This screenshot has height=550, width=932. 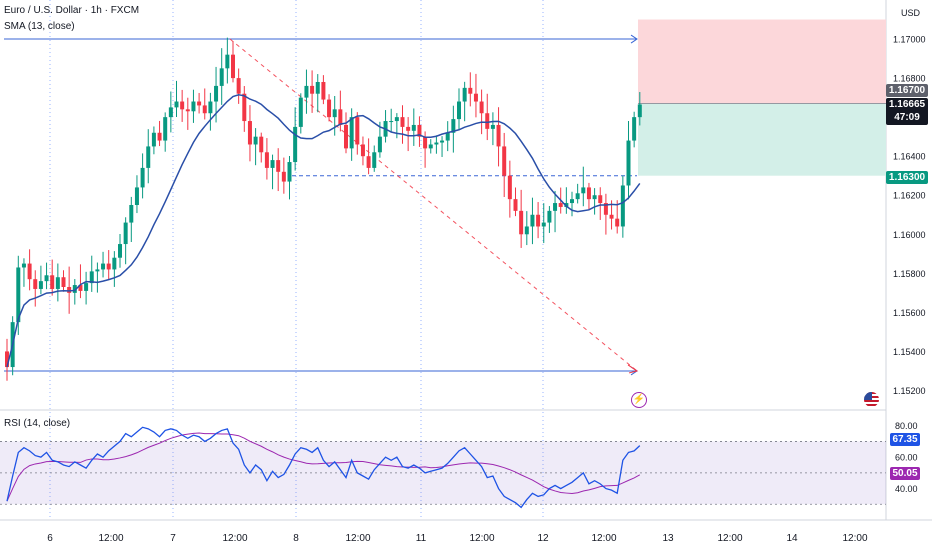 I want to click on time-label: 8, so click(x=296, y=538).